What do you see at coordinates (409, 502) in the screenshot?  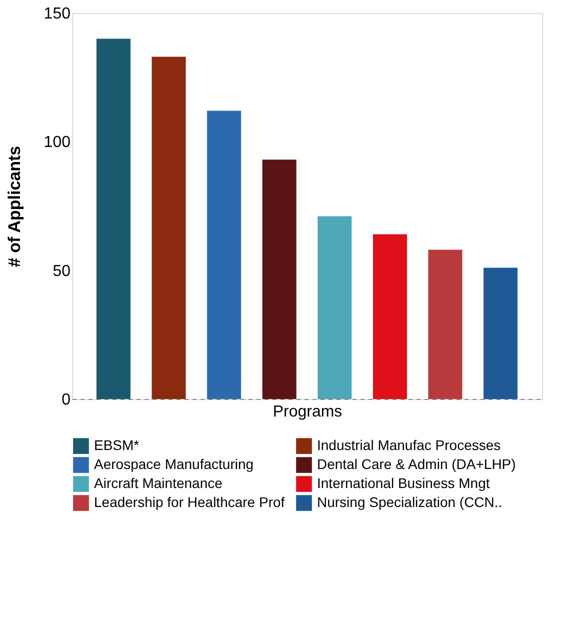 I see `legend-label: Nursing Specialization (CCN..` at bounding box center [409, 502].